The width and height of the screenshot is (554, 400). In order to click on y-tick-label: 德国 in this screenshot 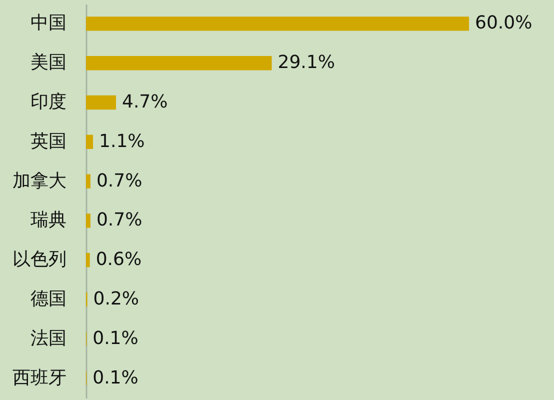, I will do `click(48, 299)`.